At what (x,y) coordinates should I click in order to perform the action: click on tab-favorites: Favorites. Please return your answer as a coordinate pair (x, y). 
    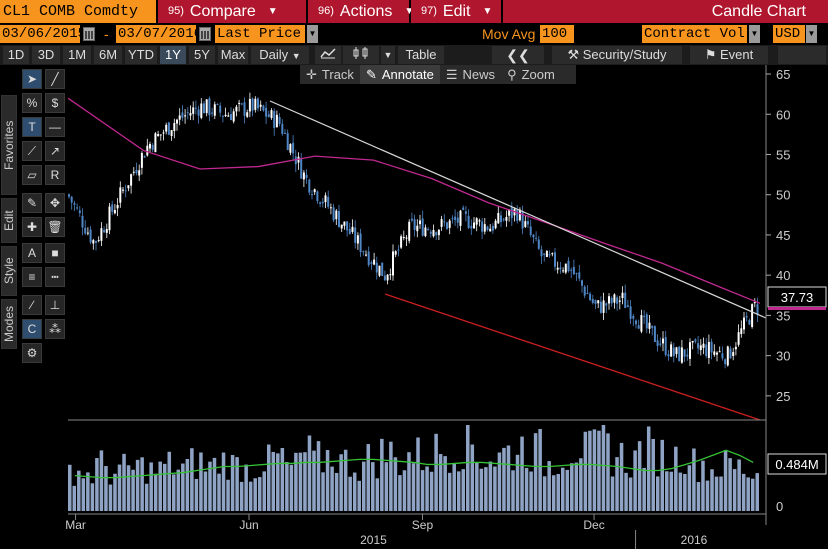
    Looking at the image, I should click on (9, 145).